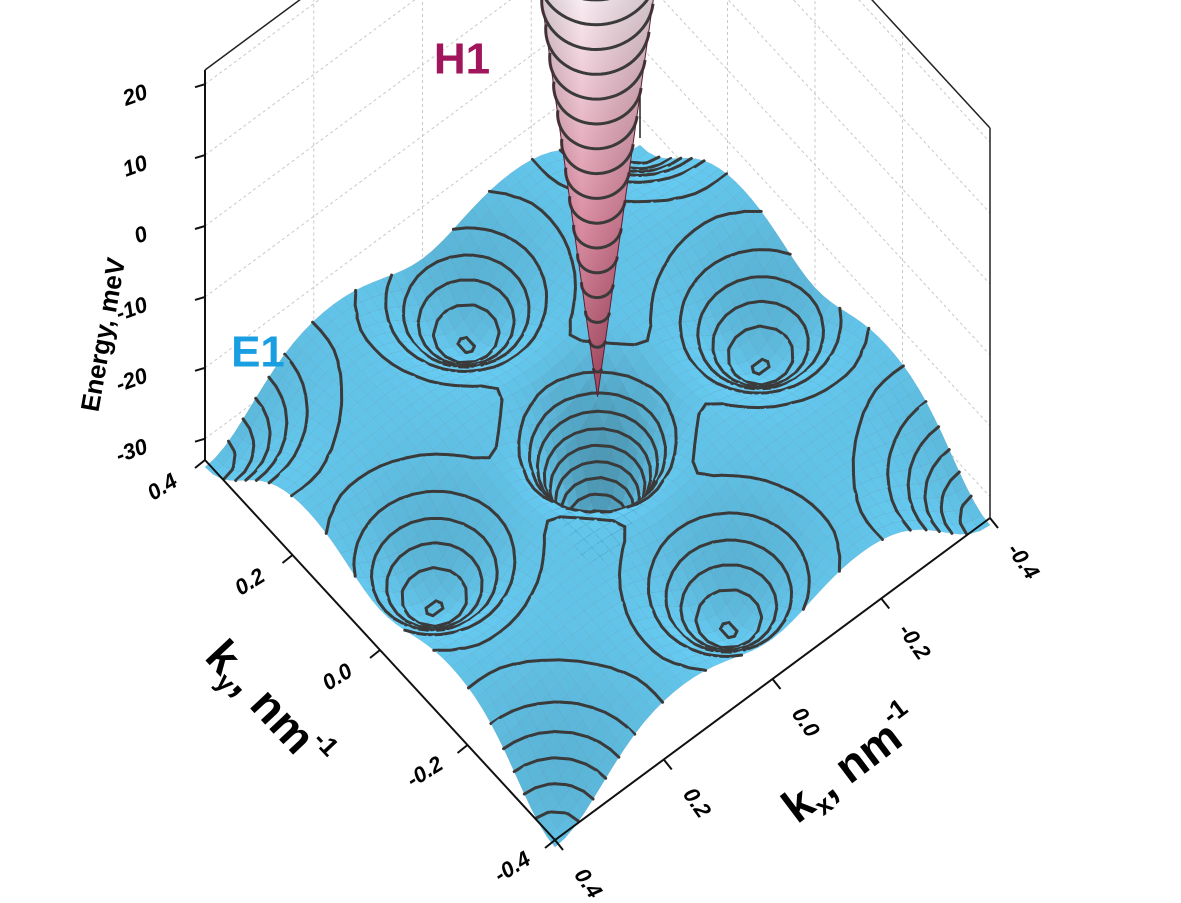 Image resolution: width=1181 pixels, height=903 pixels. Describe the element at coordinates (462, 749) in the screenshot. I see `y-tick` at that location.